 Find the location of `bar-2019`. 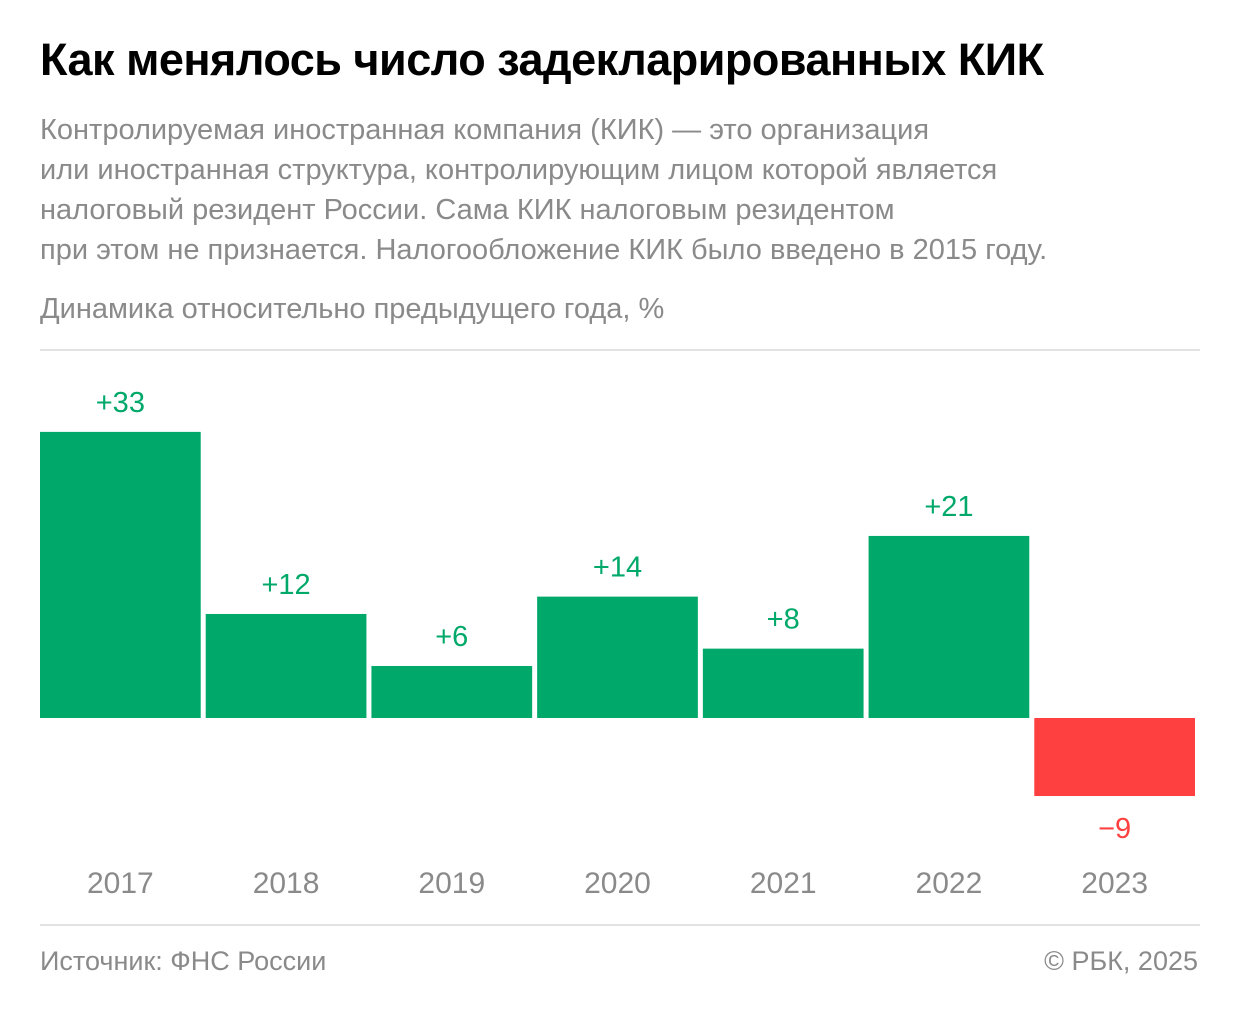

bar-2019 is located at coordinates (452, 691).